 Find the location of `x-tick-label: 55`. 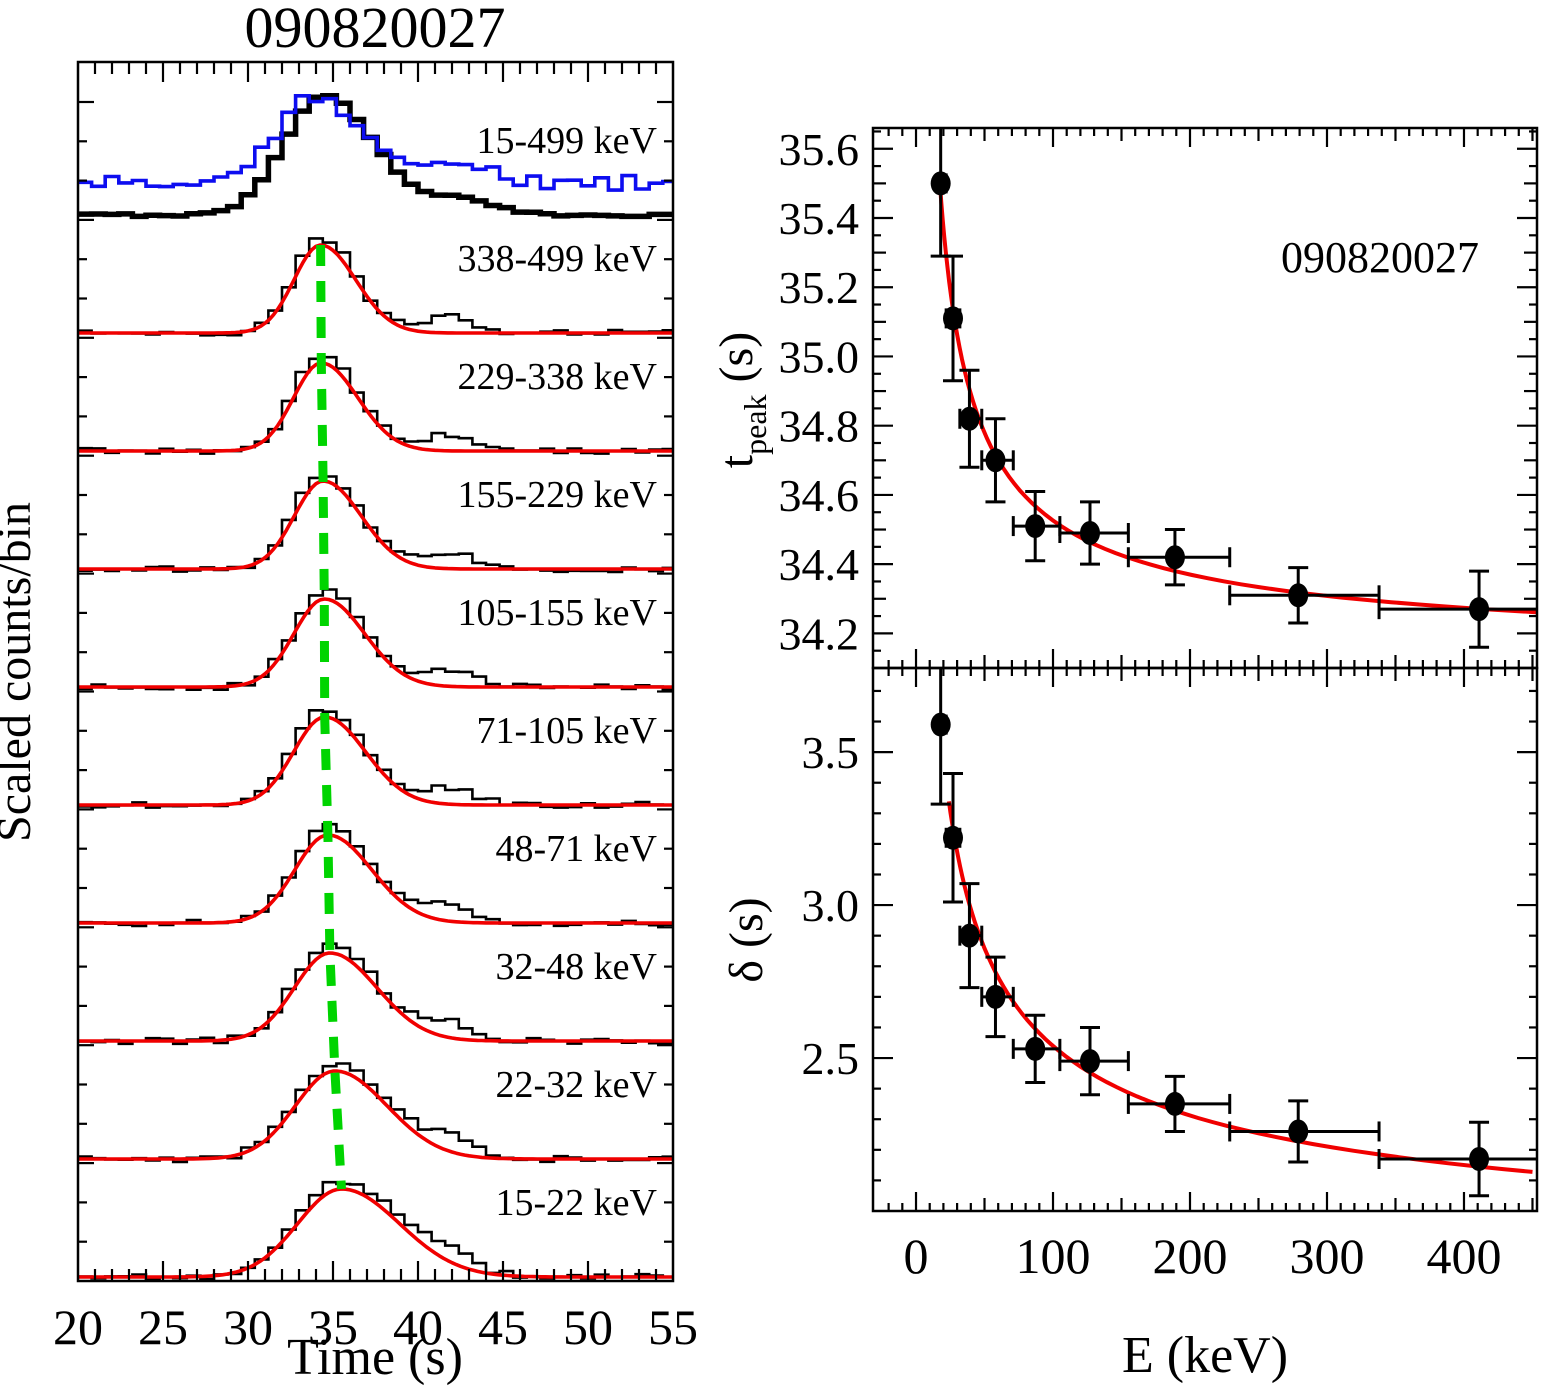

x-tick-label: 55 is located at coordinates (673, 1327).